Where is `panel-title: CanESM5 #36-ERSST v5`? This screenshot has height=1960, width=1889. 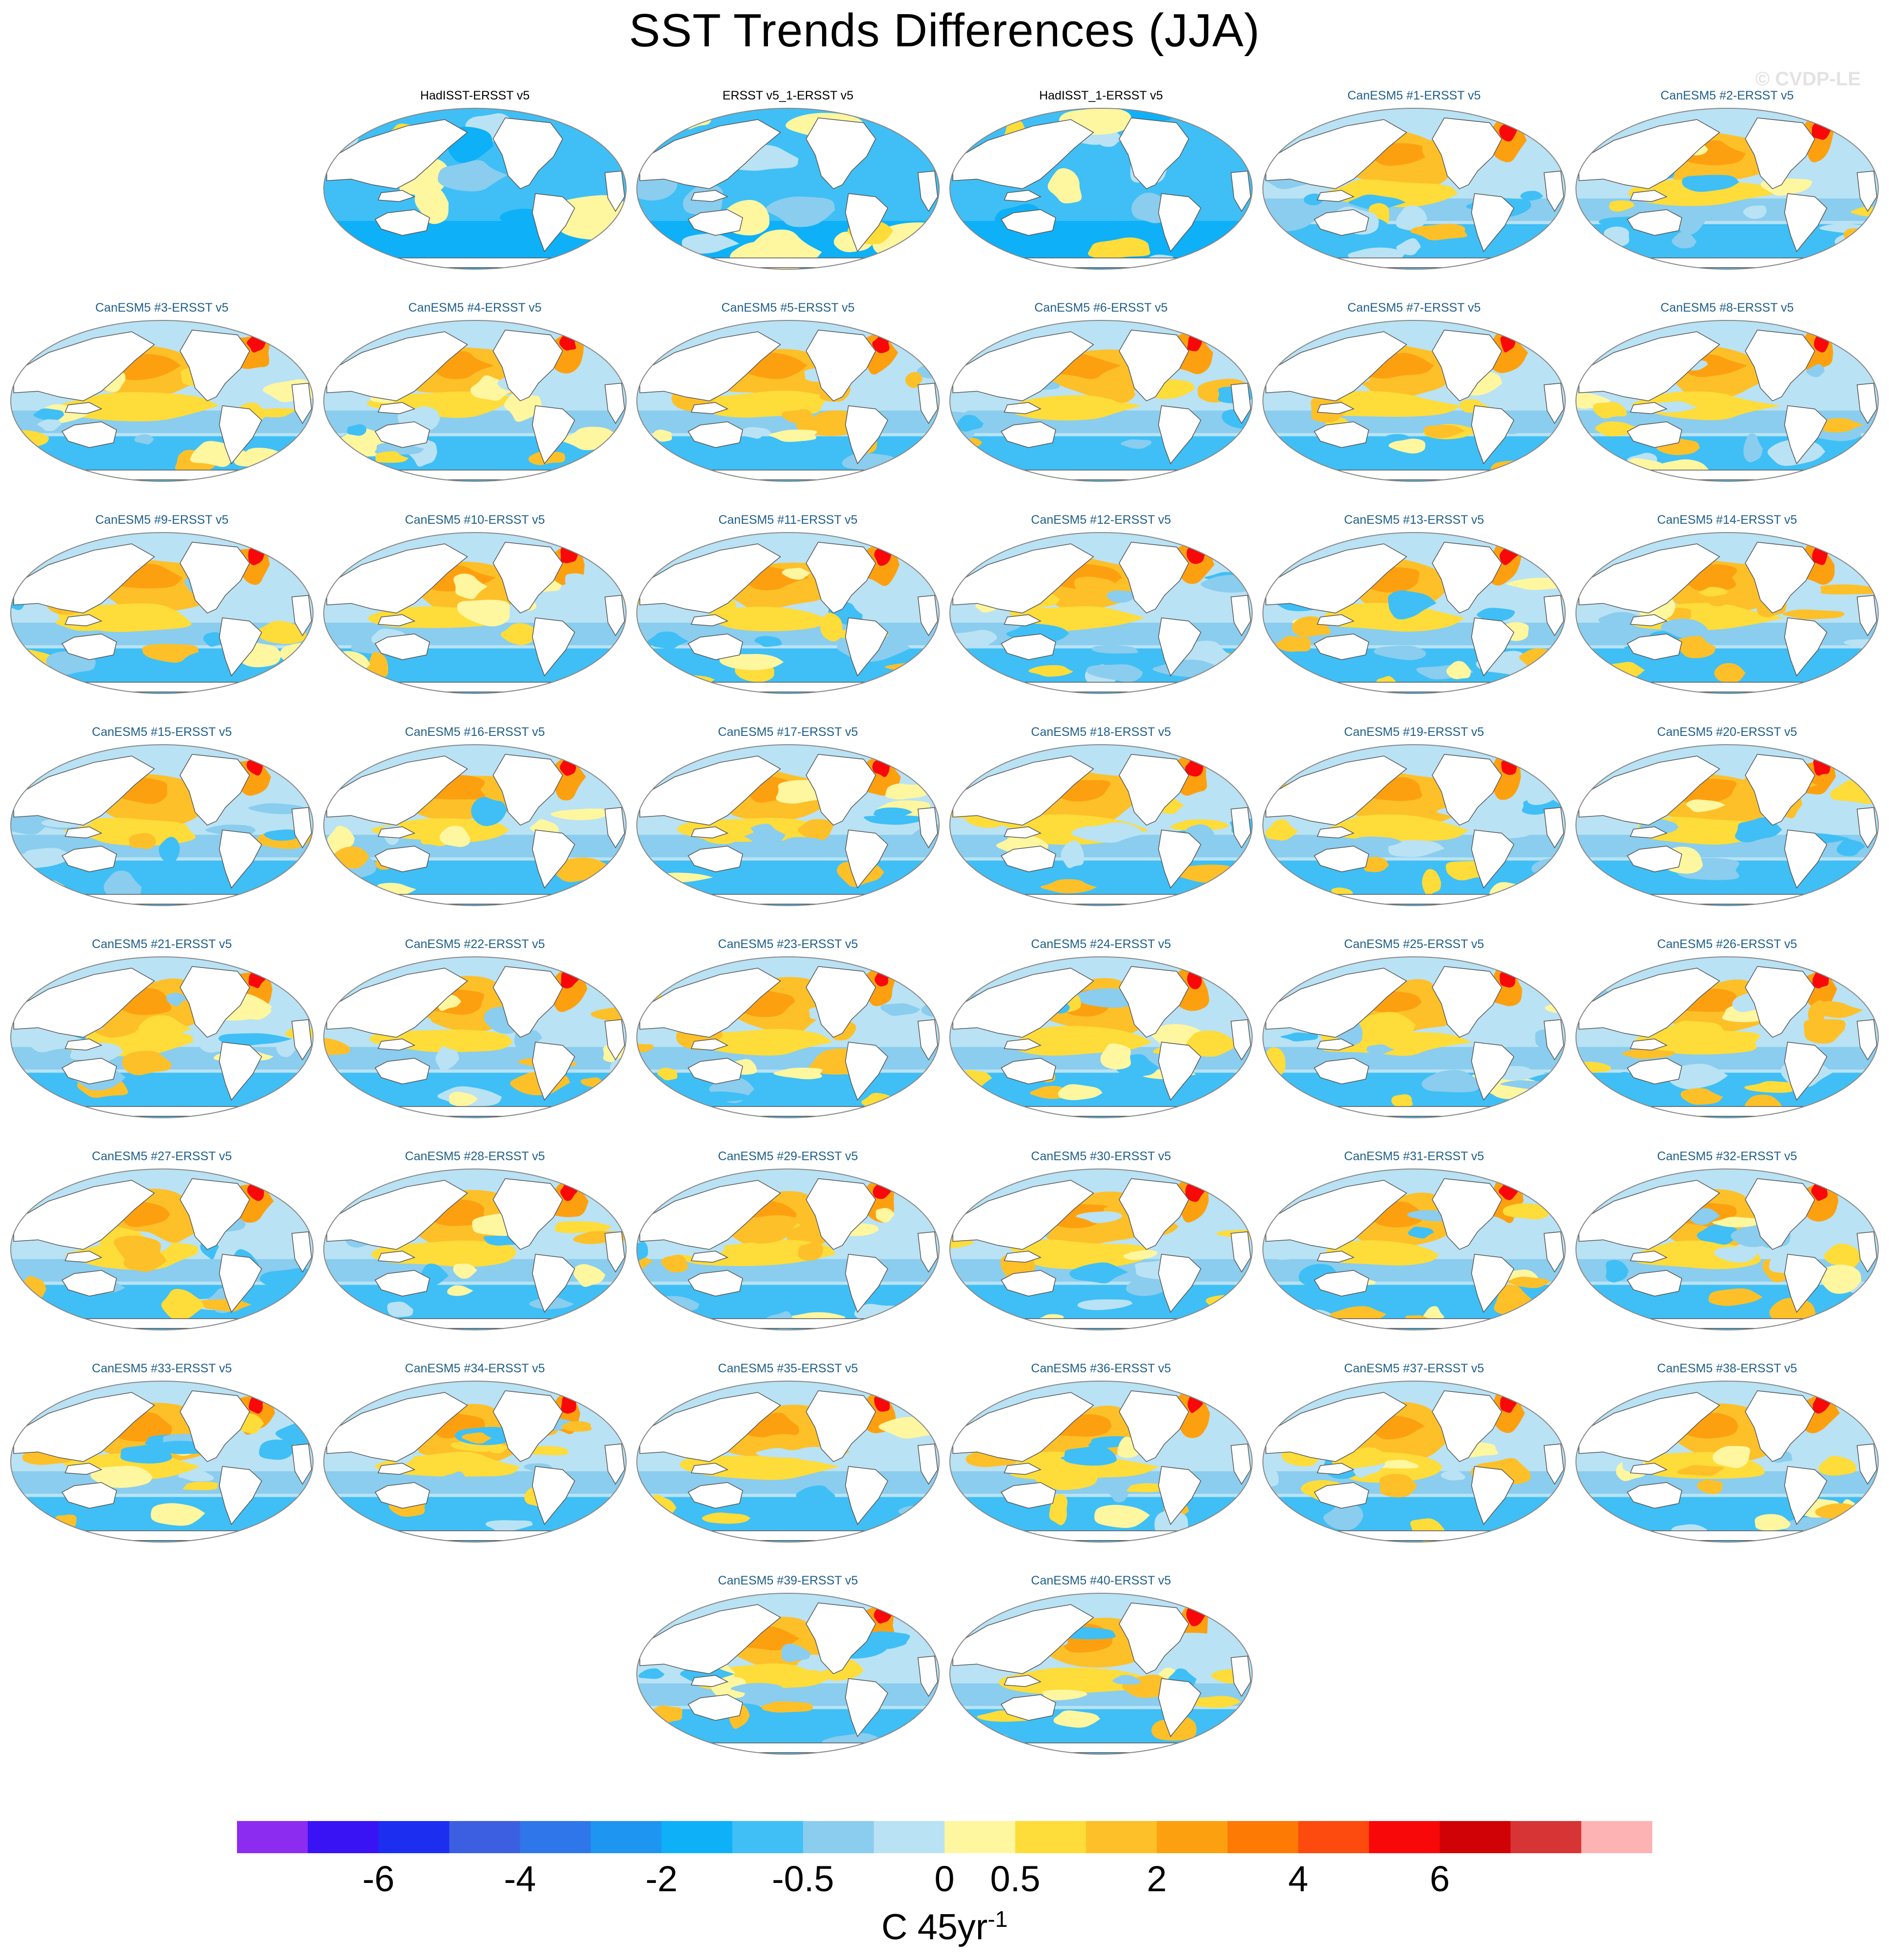
panel-title: CanESM5 #36-ERSST v5 is located at coordinates (1101, 1368).